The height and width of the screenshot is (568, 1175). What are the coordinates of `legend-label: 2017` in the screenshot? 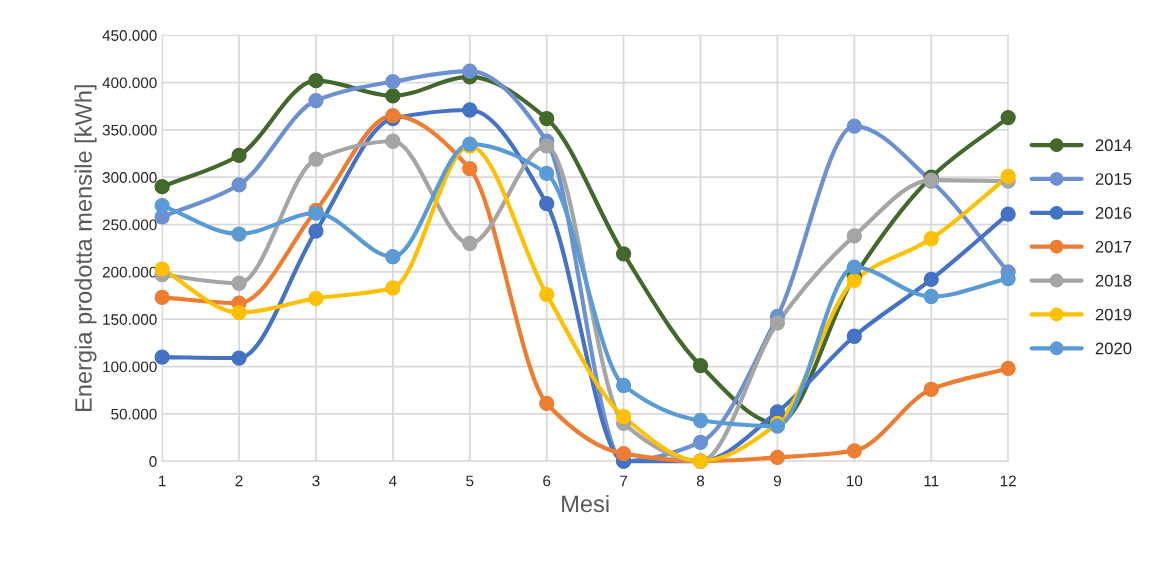 It's located at (1113, 246).